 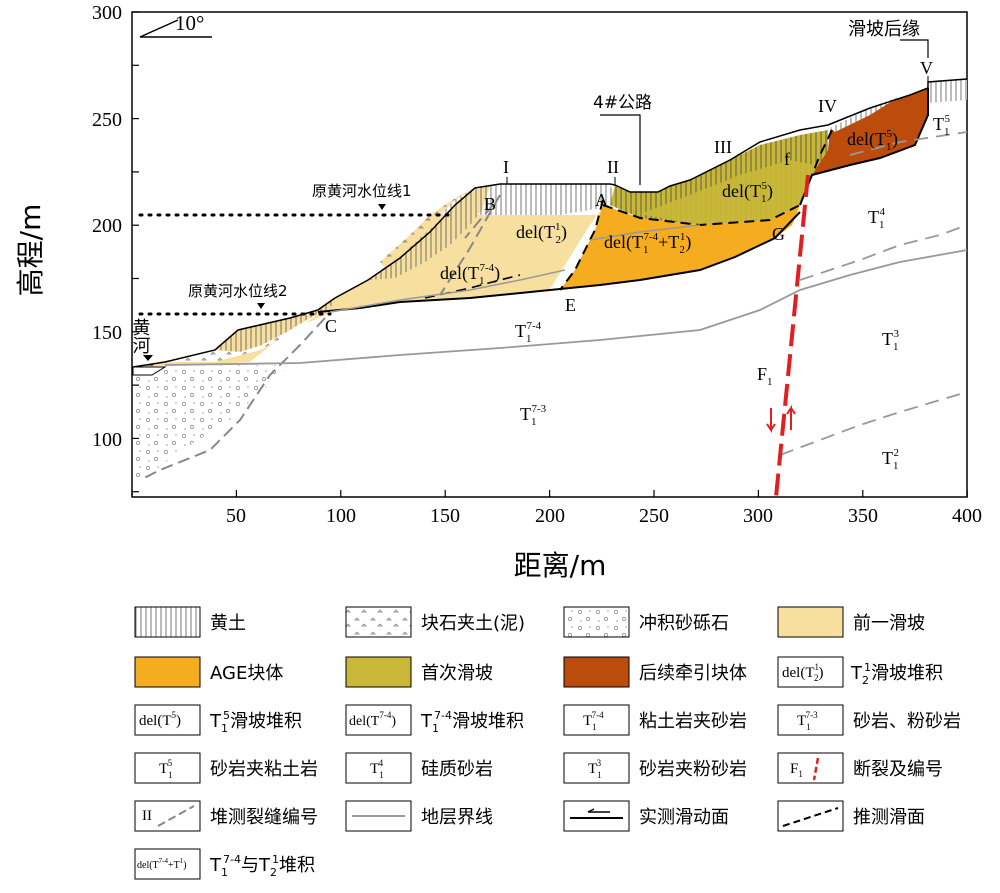 What do you see at coordinates (613, 167) in the screenshot?
I see `crack-label-II: II` at bounding box center [613, 167].